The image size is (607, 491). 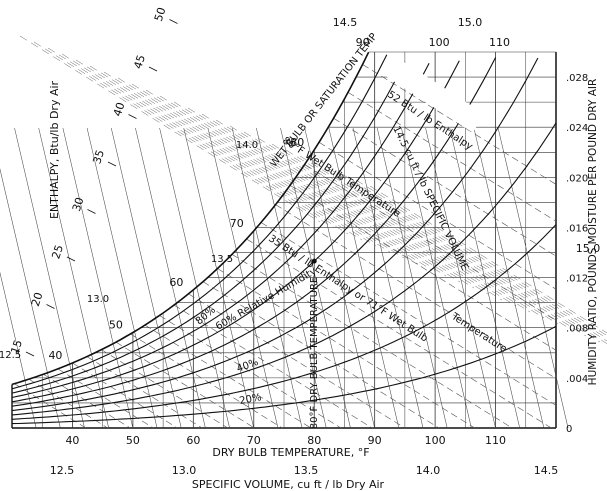 I want to click on wet-bulb-tick-label: 80, so click(x=297, y=142).